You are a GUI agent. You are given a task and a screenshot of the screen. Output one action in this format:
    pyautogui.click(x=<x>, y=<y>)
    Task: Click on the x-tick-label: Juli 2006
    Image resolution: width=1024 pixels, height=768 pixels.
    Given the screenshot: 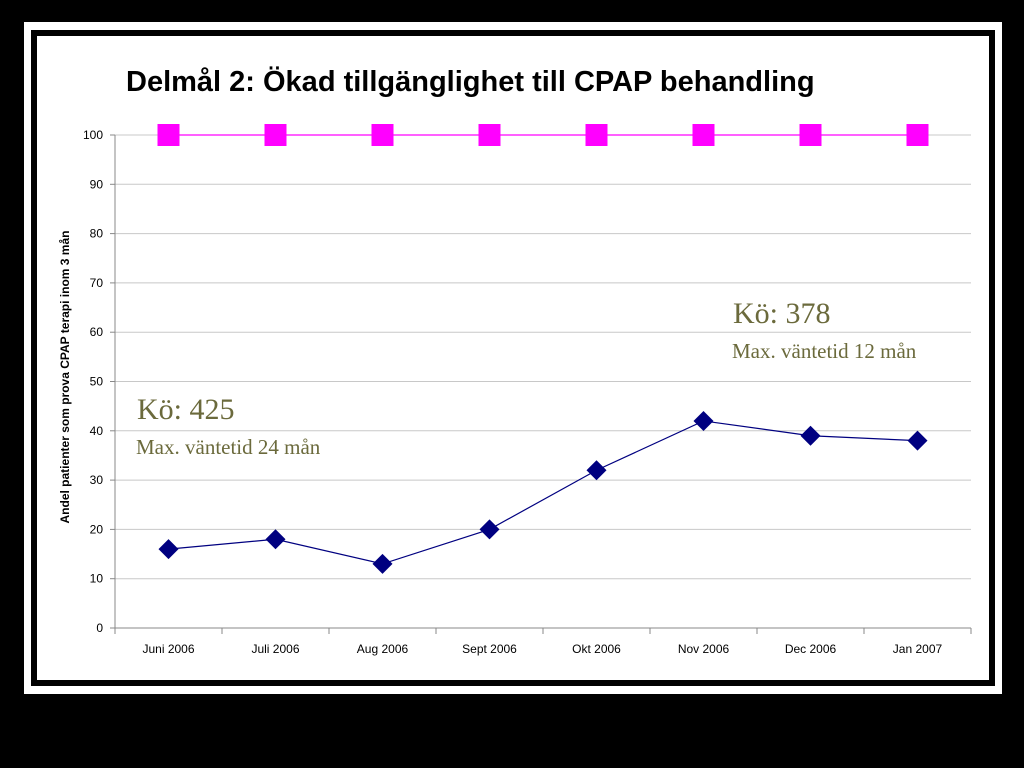 What is the action you would take?
    pyautogui.click(x=275, y=649)
    